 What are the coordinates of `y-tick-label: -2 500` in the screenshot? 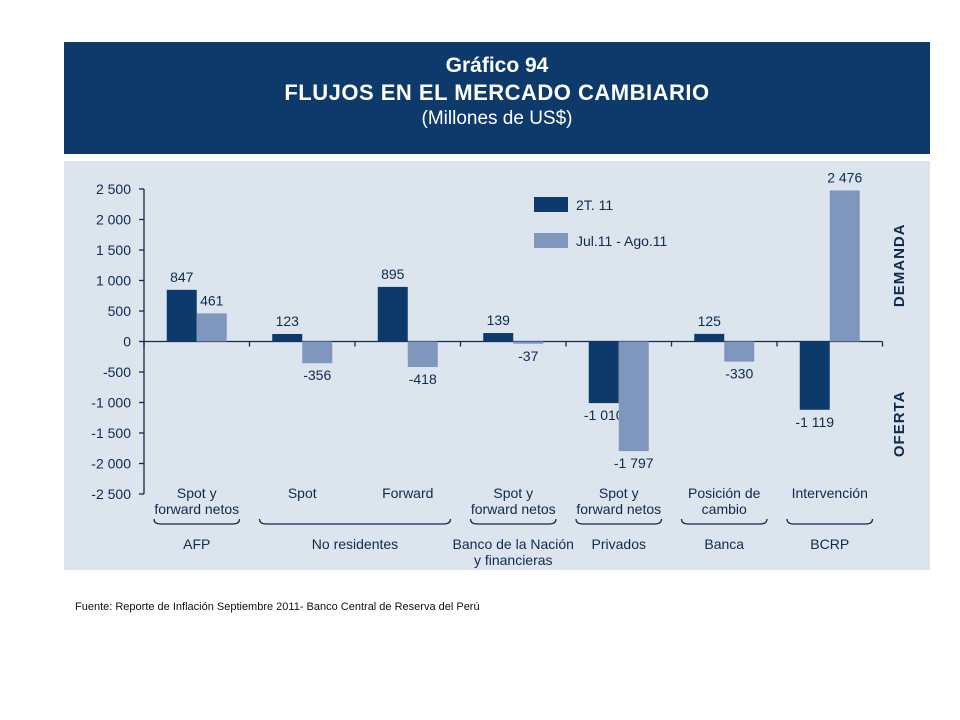 It's located at (111, 494).